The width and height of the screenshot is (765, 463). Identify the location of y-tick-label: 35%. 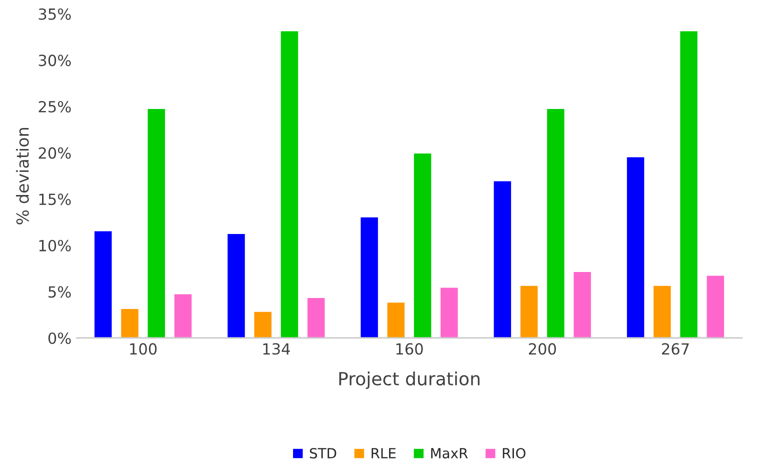
(54, 14).